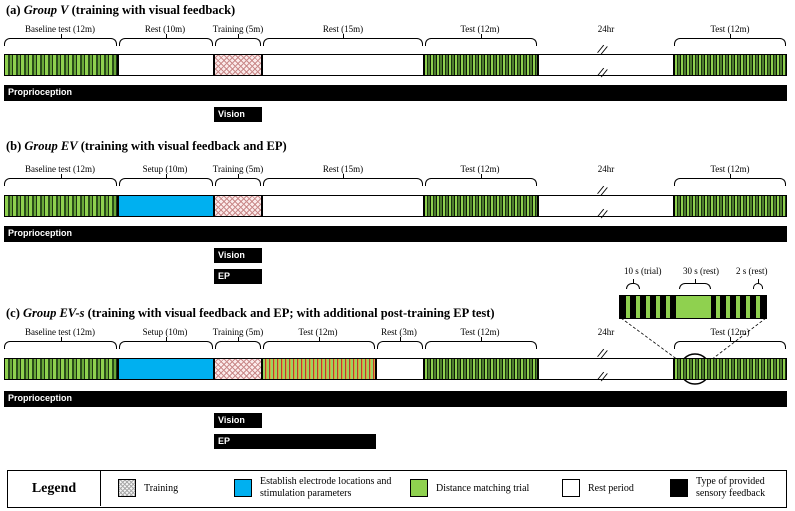  I want to click on inset-rest30-label: 30 s (rest), so click(701, 271).